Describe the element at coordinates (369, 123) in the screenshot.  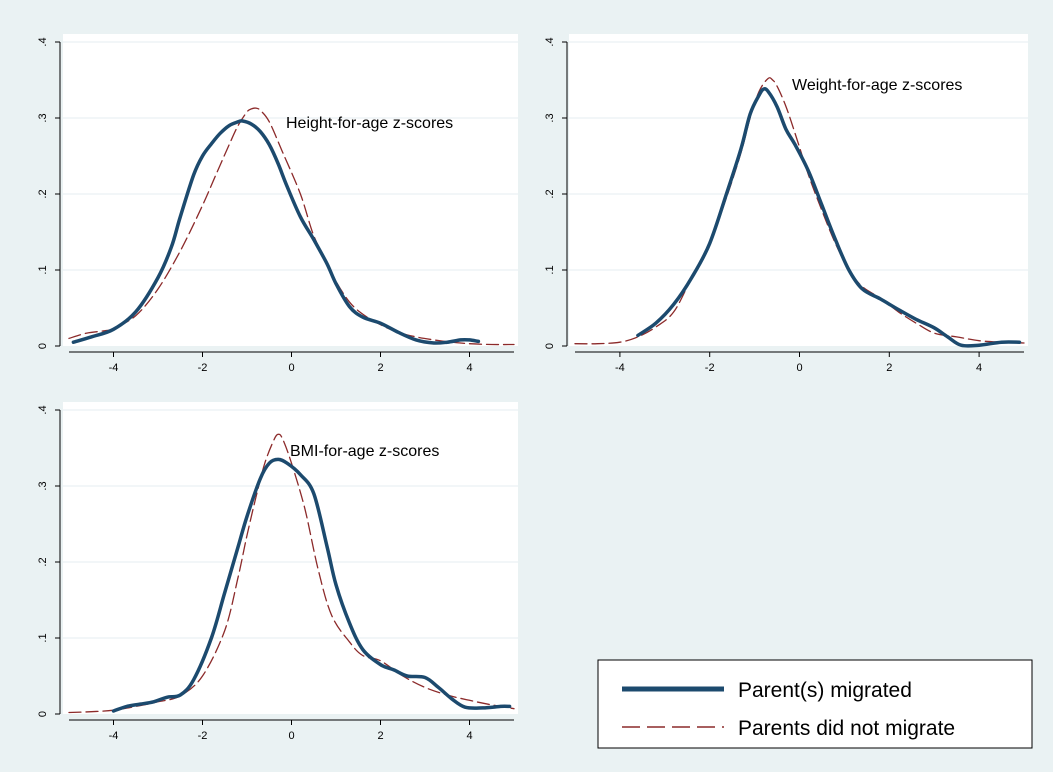
I see `panel-annotation: Height-for-age z-scores` at that location.